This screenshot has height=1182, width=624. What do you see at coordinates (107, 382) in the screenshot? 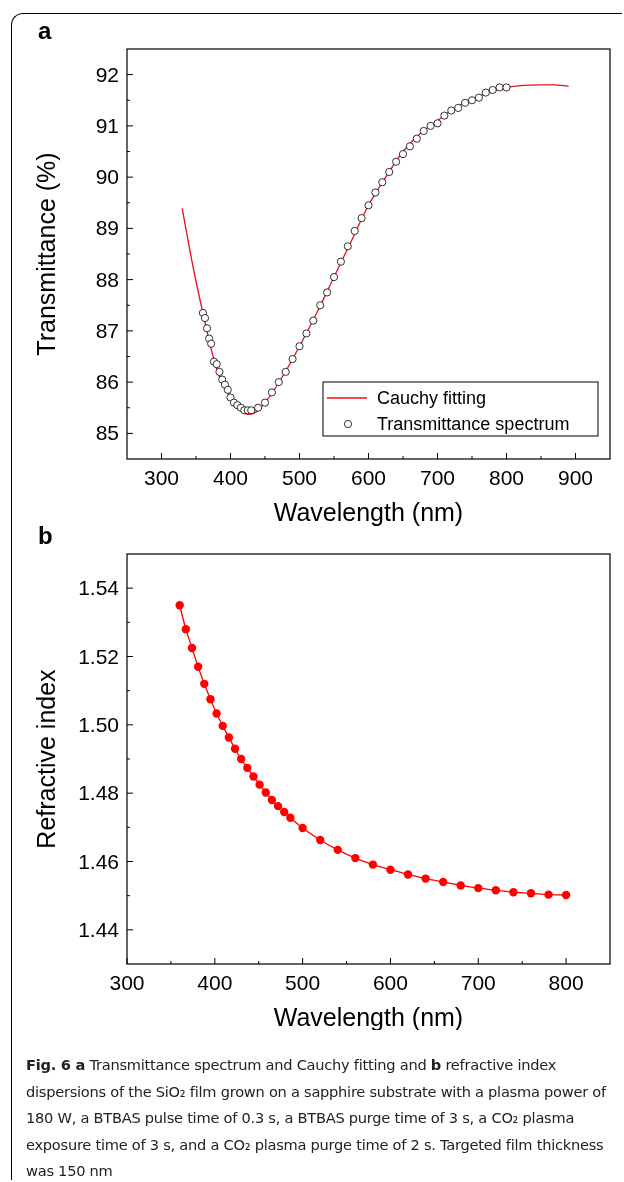
I see `y-tick-label: 86` at bounding box center [107, 382].